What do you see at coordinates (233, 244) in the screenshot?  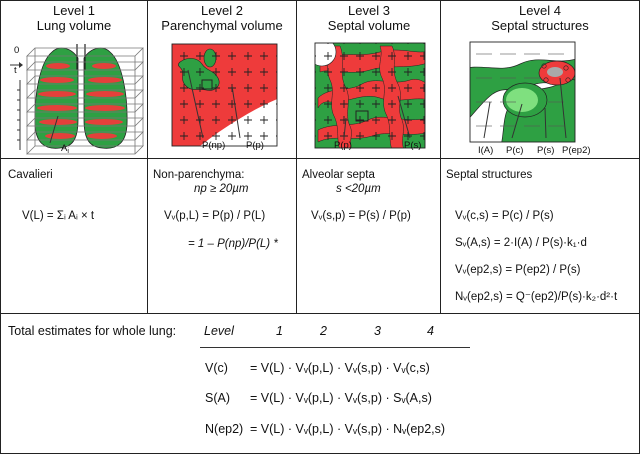 I see `col2-equation-2: = 1 – P(np)/P(L) *` at bounding box center [233, 244].